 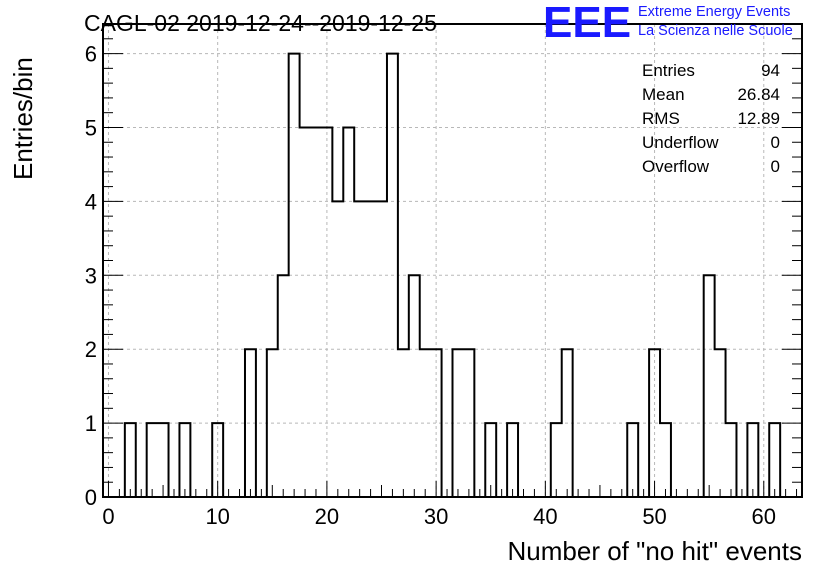 I want to click on stats-row-mean: Mean 26.84, so click(x=711, y=95).